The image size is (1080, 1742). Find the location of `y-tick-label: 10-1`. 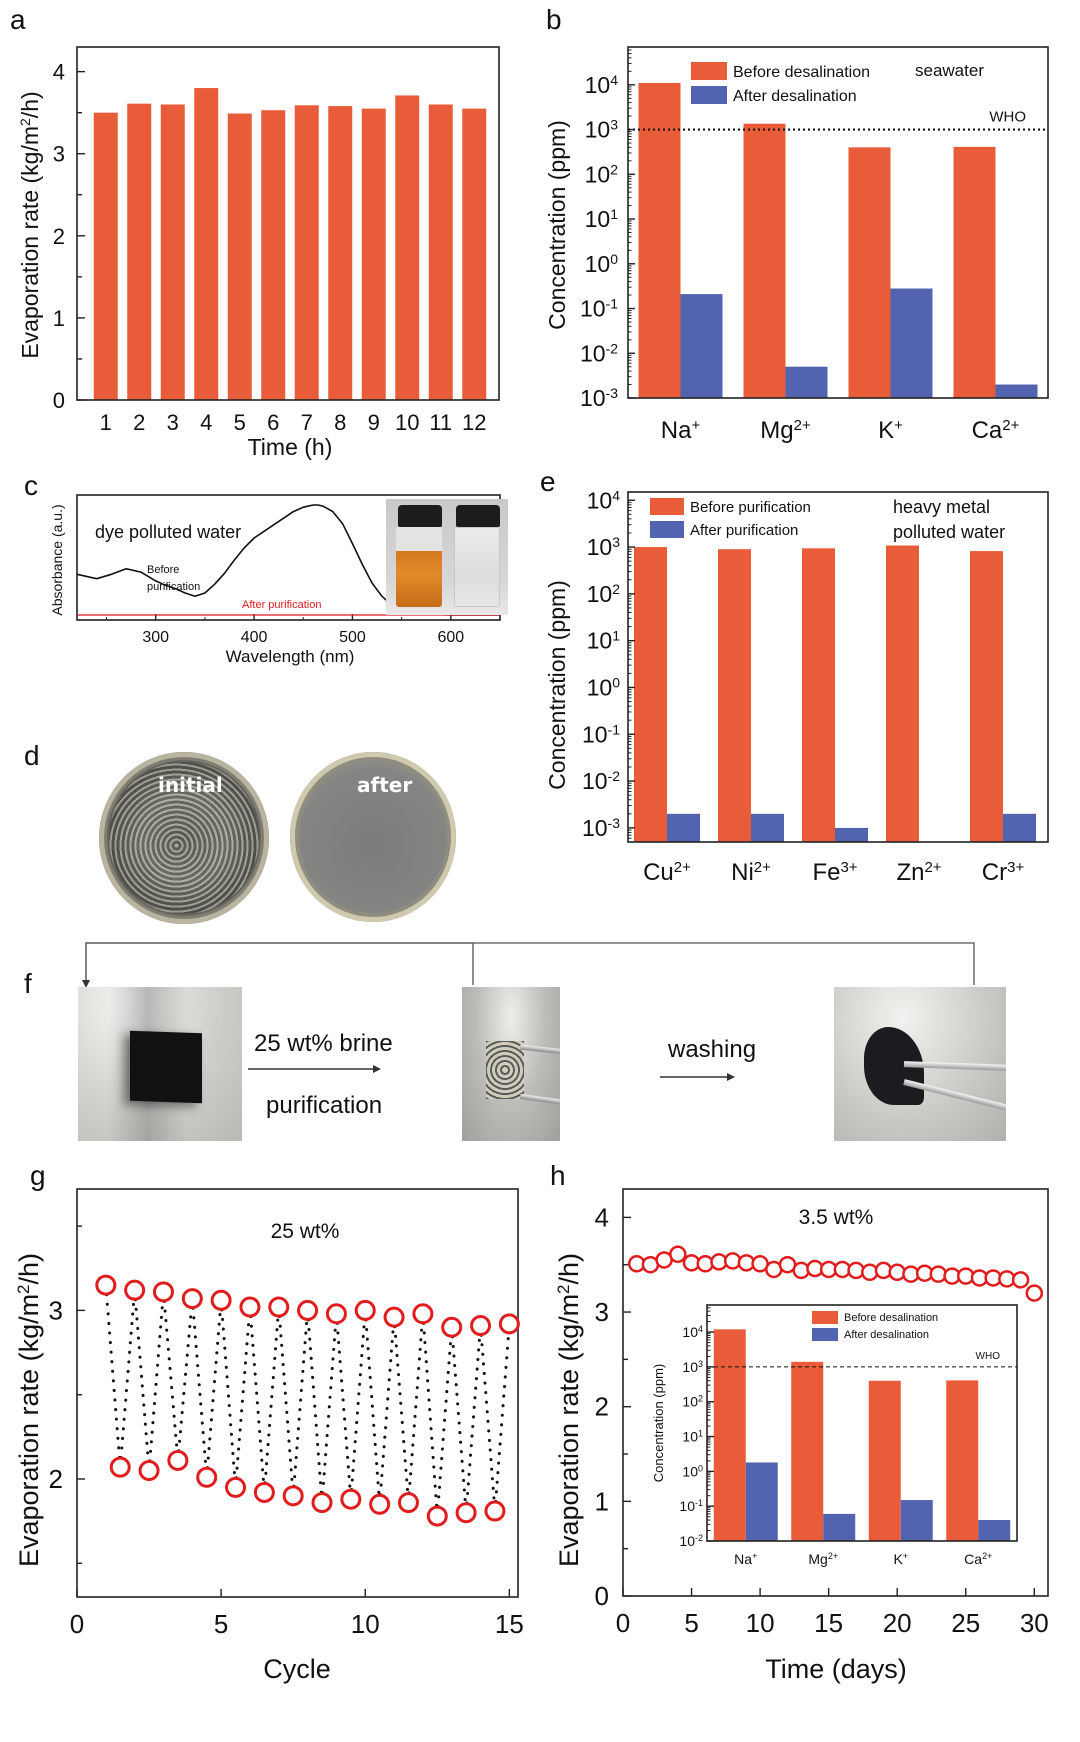

y-tick-label: 10-1 is located at coordinates (601, 734).